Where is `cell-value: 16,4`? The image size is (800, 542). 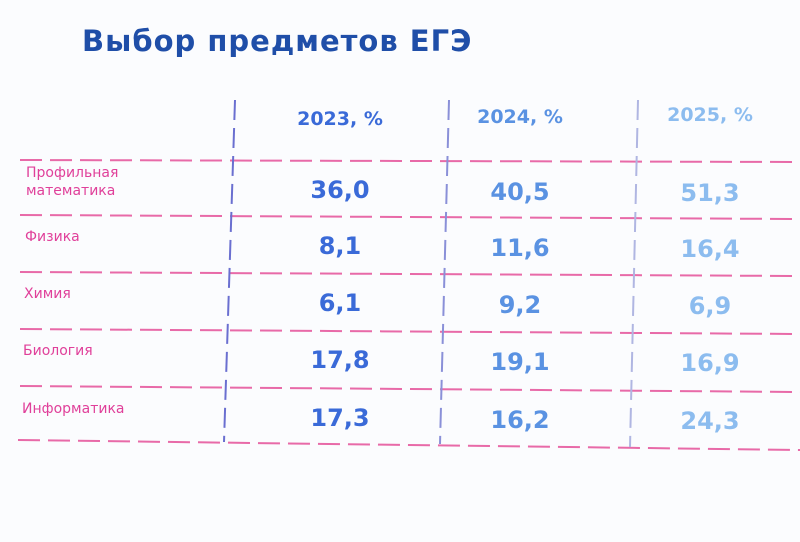
cell-value: 16,4 is located at coordinates (710, 249).